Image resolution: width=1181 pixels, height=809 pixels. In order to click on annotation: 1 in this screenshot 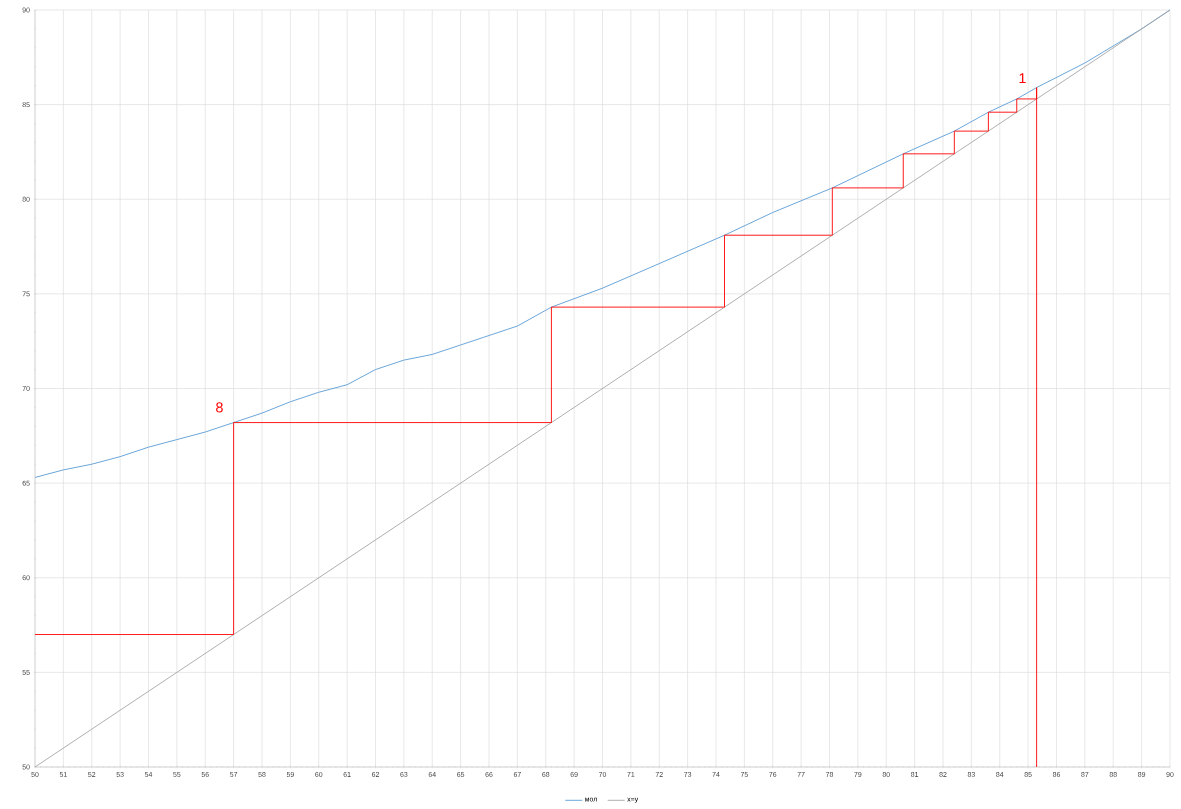, I will do `click(1022, 78)`.